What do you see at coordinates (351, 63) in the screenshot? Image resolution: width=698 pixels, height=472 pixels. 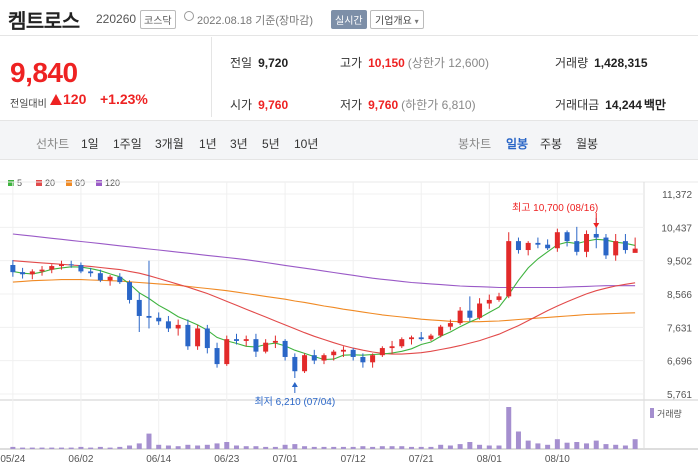 I see `quote-high-label: 고가` at bounding box center [351, 63].